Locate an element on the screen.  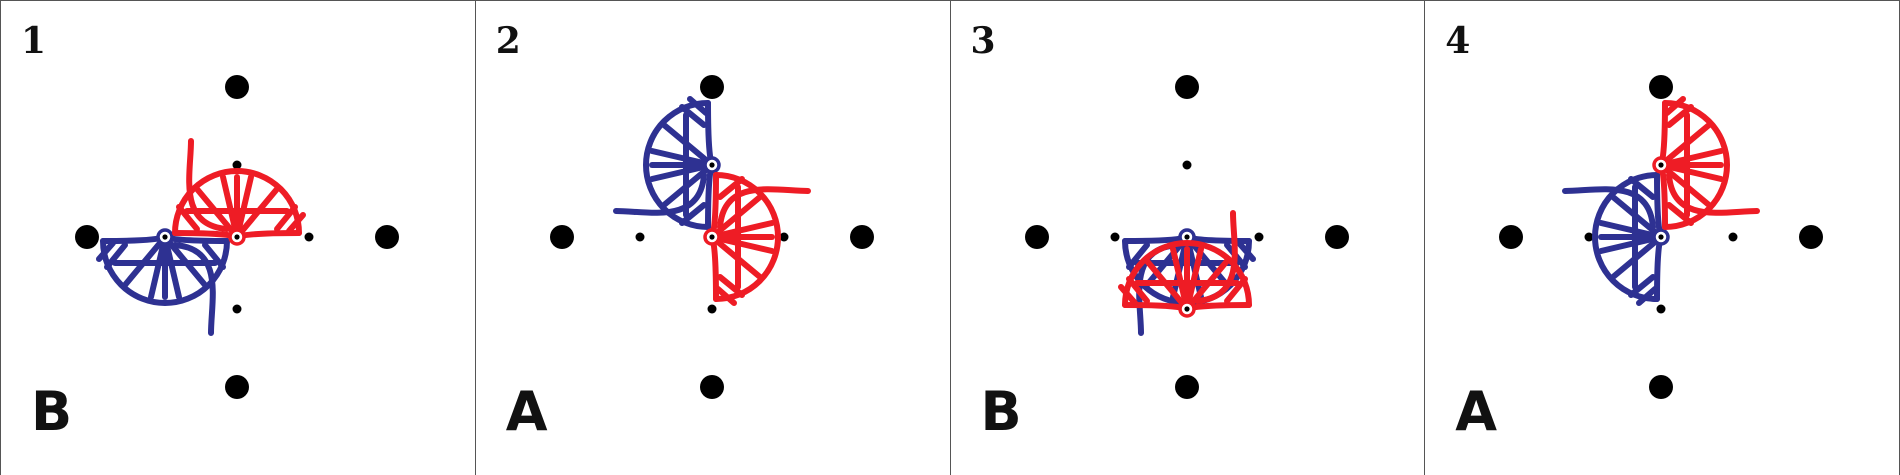
panel-number: 3 is located at coordinates (983, 41).